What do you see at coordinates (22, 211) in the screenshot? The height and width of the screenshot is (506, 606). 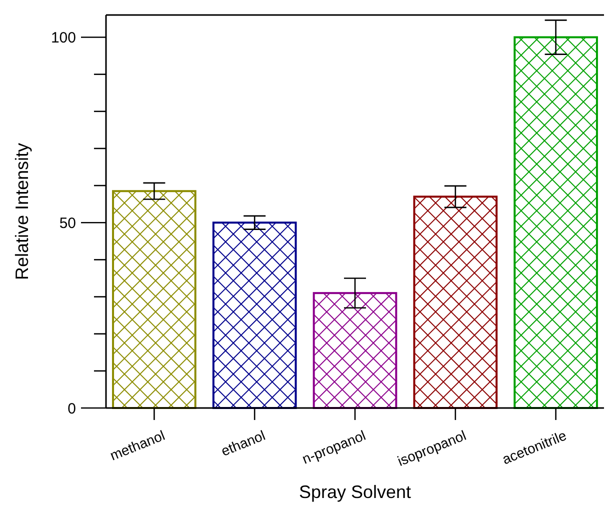 I see `y-axis-title: Relative Intensity` at bounding box center [22, 211].